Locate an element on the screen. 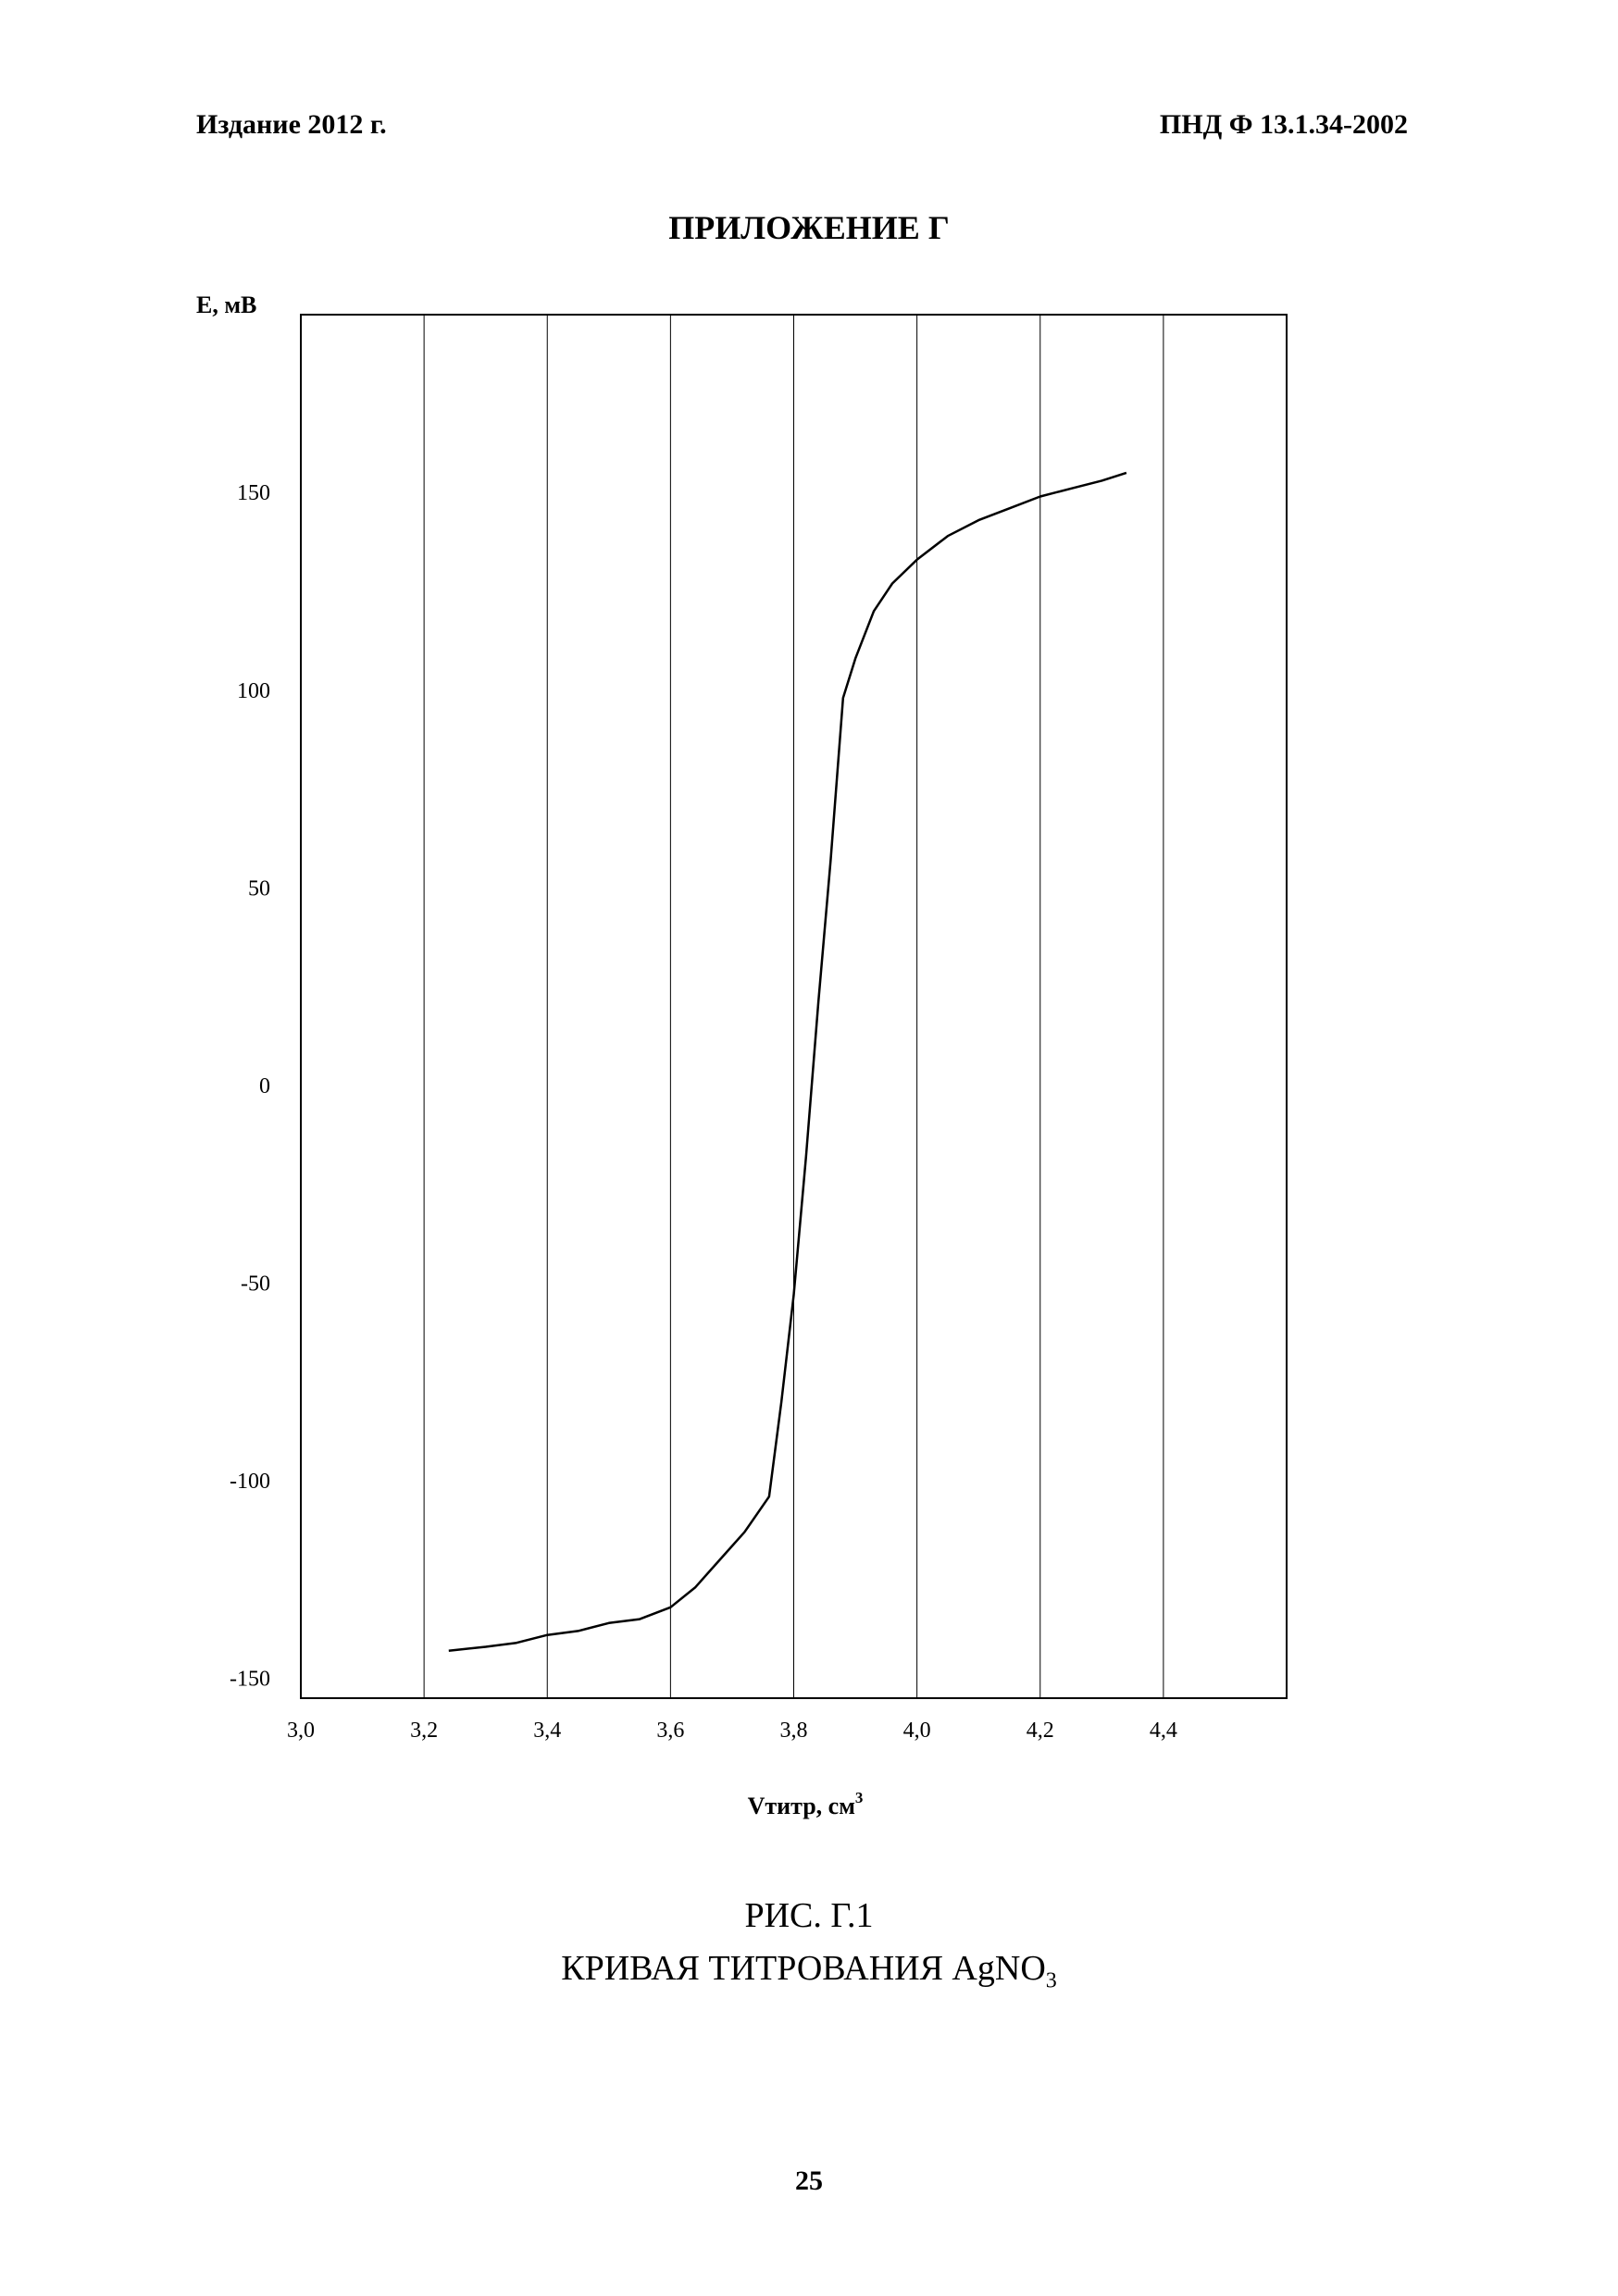  x-tick-label: 3,4 is located at coordinates (547, 1731).